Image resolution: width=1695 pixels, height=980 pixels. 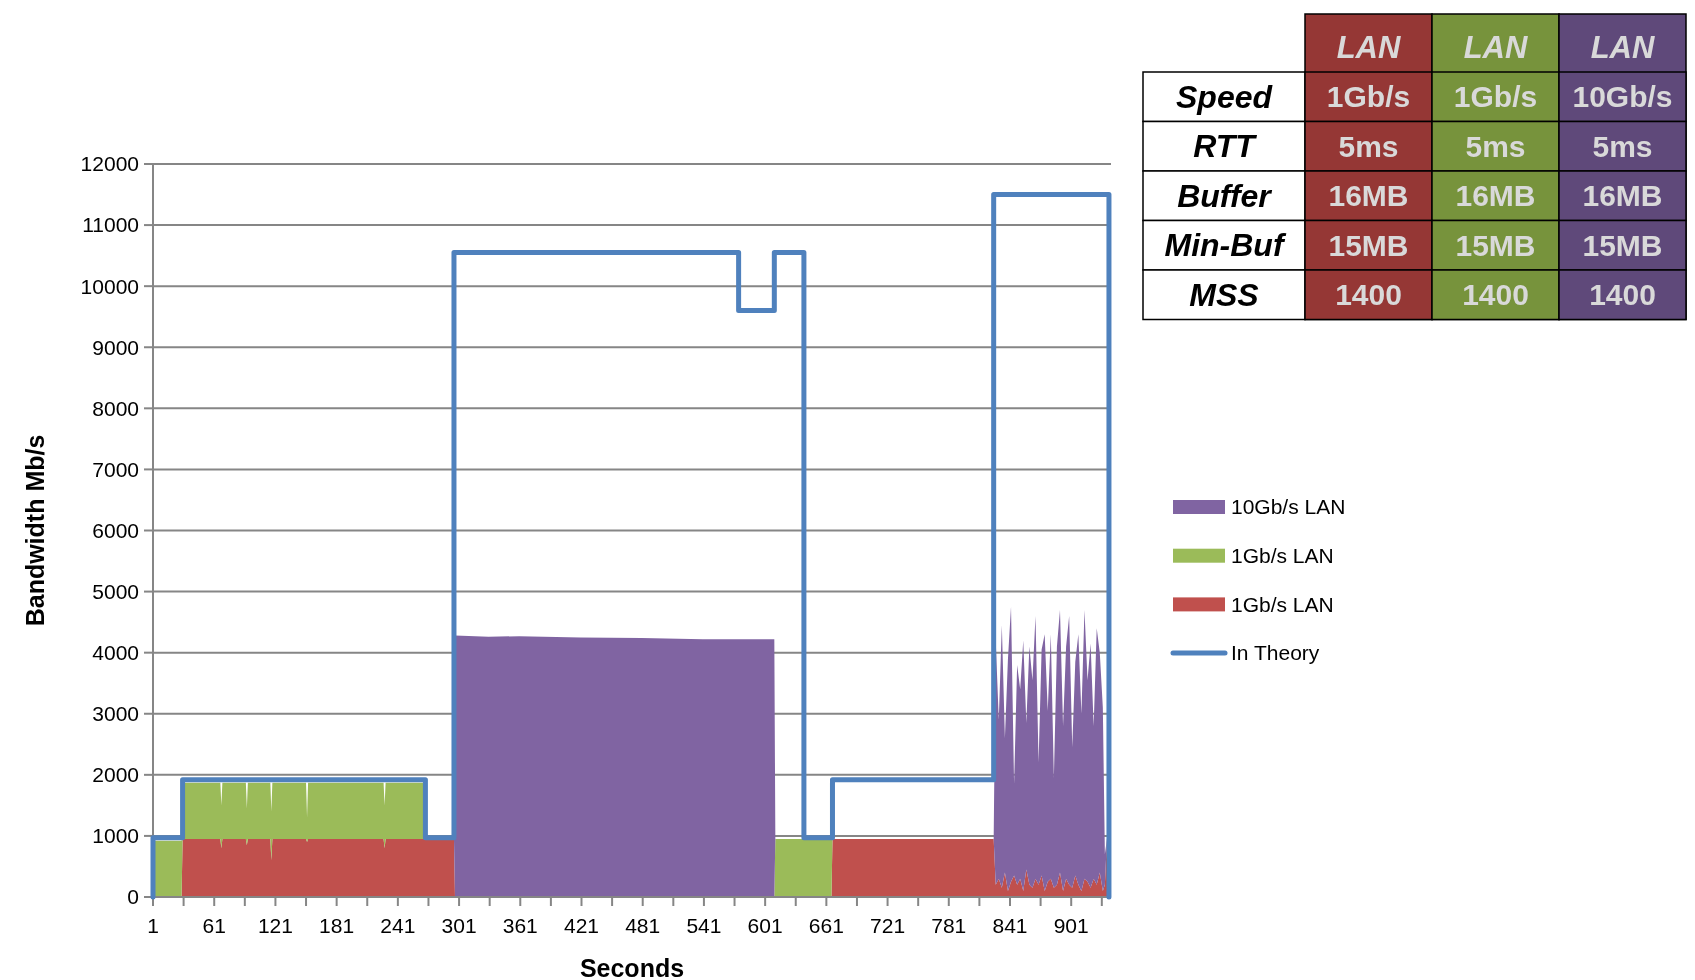 I want to click on y-tick-label: 0, so click(x=133, y=897).